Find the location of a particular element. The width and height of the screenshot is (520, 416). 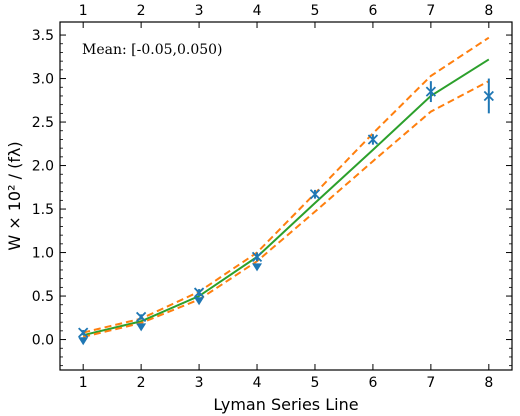

x-tick-label: 4 is located at coordinates (257, 383).